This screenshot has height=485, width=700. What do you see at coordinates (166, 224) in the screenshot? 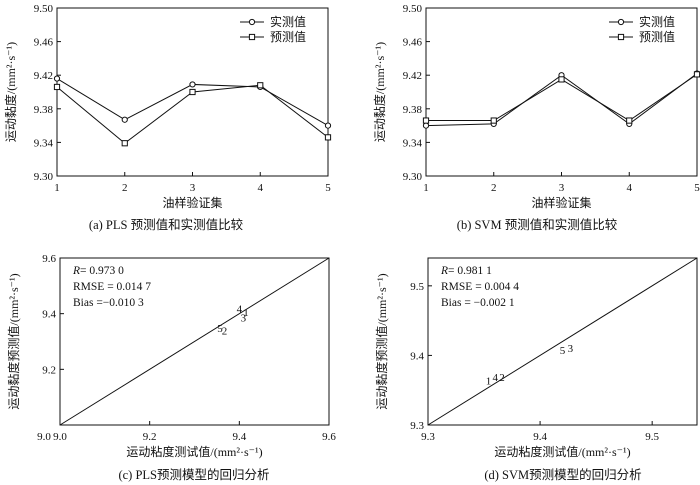
I see `chart-caption: (a) PLS 预测值和实测值比较` at bounding box center [166, 224].